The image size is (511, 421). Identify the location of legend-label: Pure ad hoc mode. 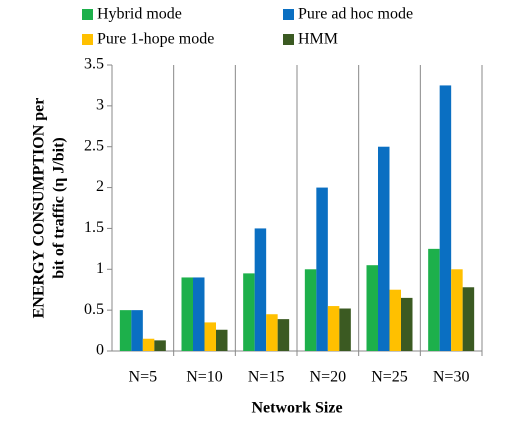
(355, 14).